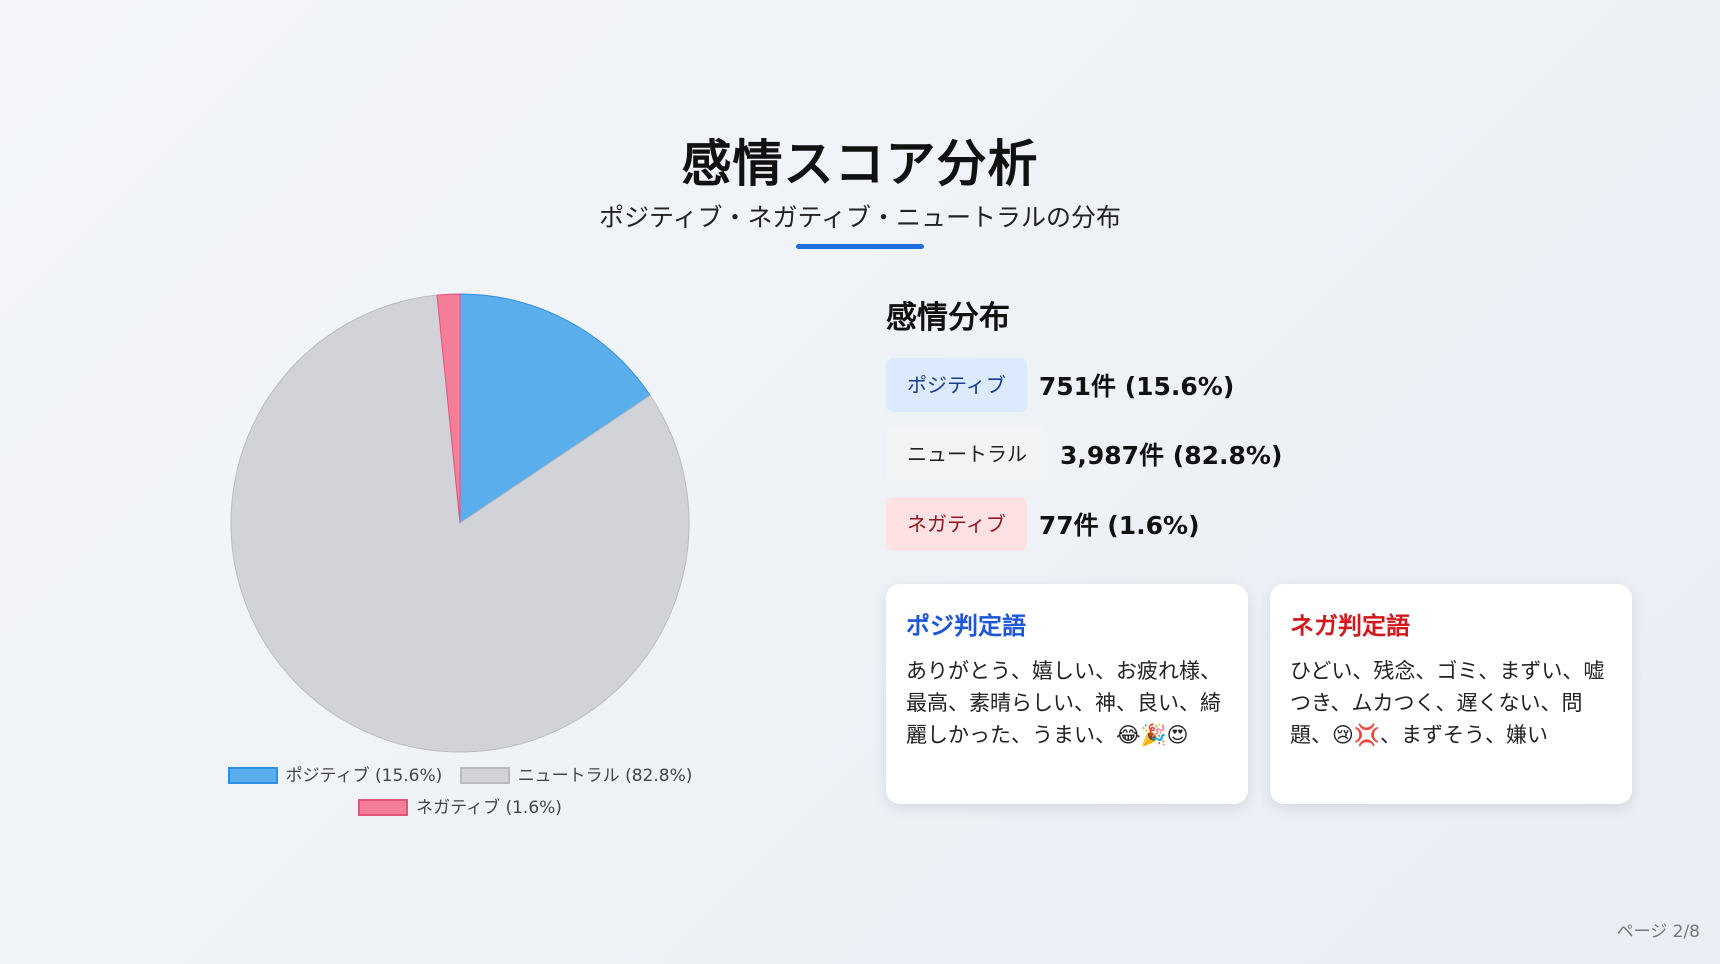 This screenshot has width=1720, height=964. What do you see at coordinates (948, 318) in the screenshot?
I see `distribution-heading: 感情分布` at bounding box center [948, 318].